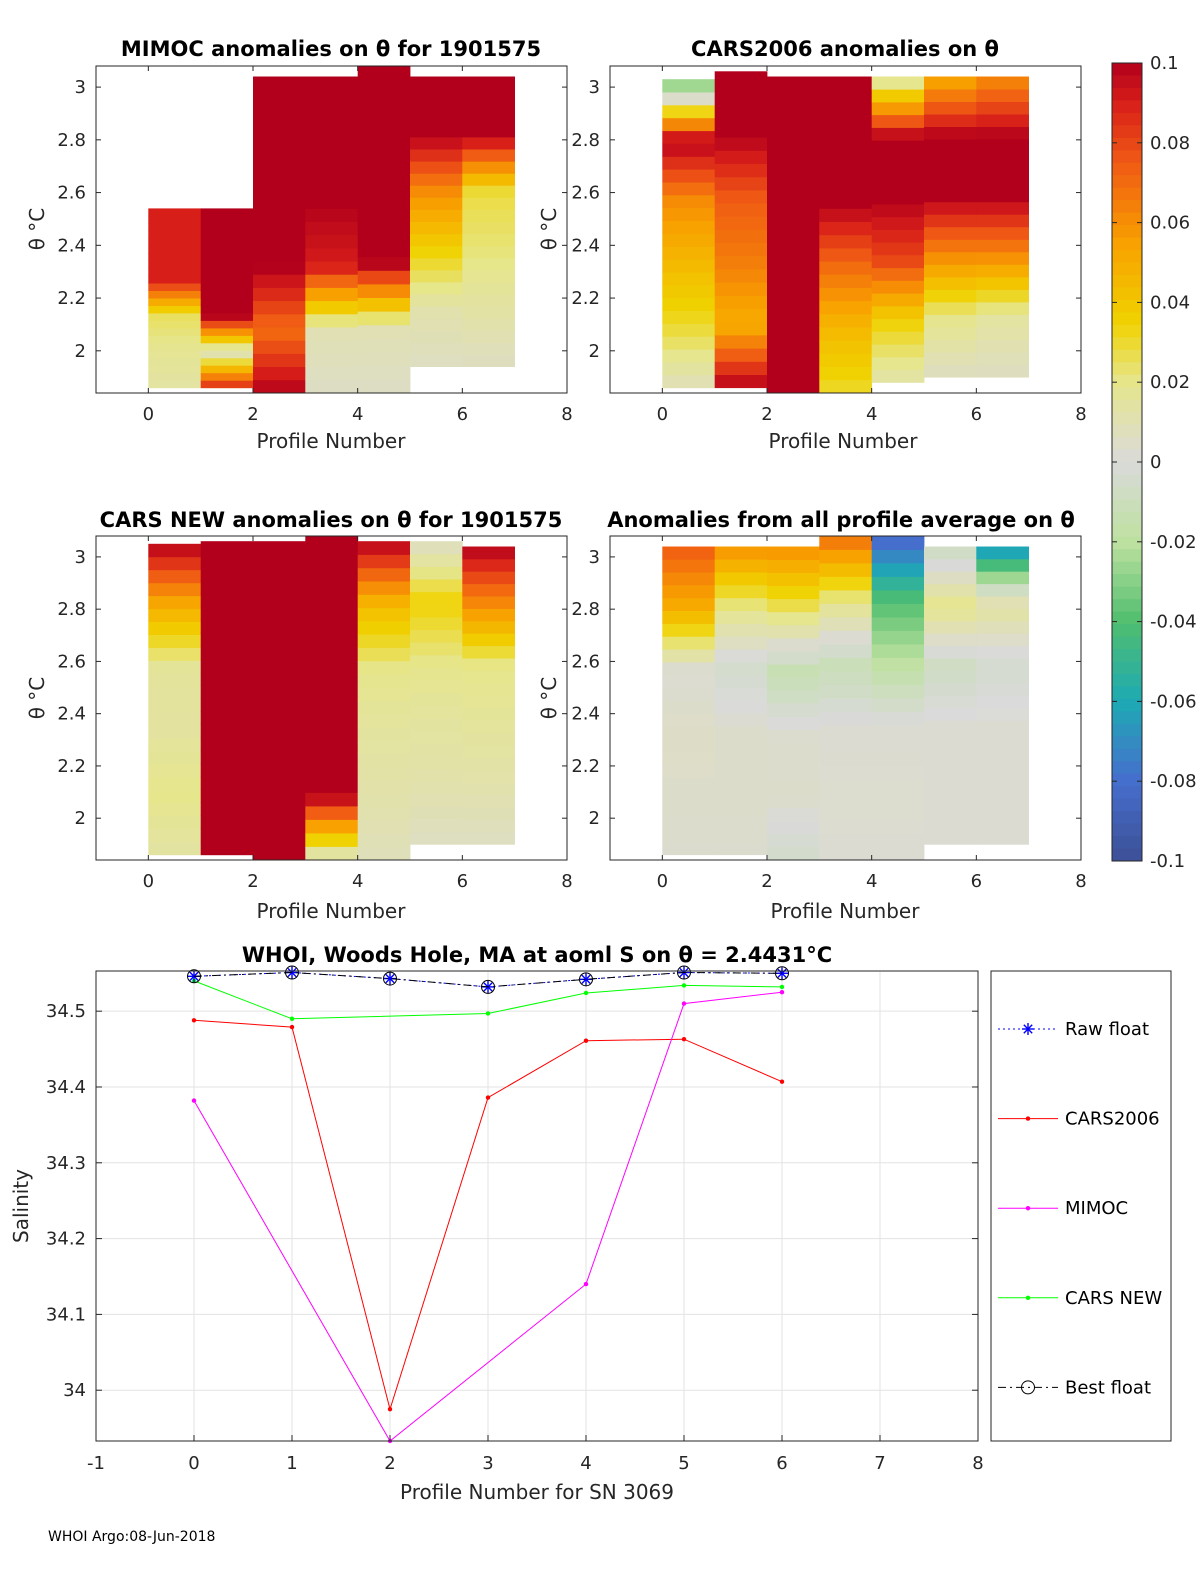 The width and height of the screenshot is (1200, 1575). Describe the element at coordinates (71, 661) in the screenshot. I see `y-tick-label: 2.6` at that location.